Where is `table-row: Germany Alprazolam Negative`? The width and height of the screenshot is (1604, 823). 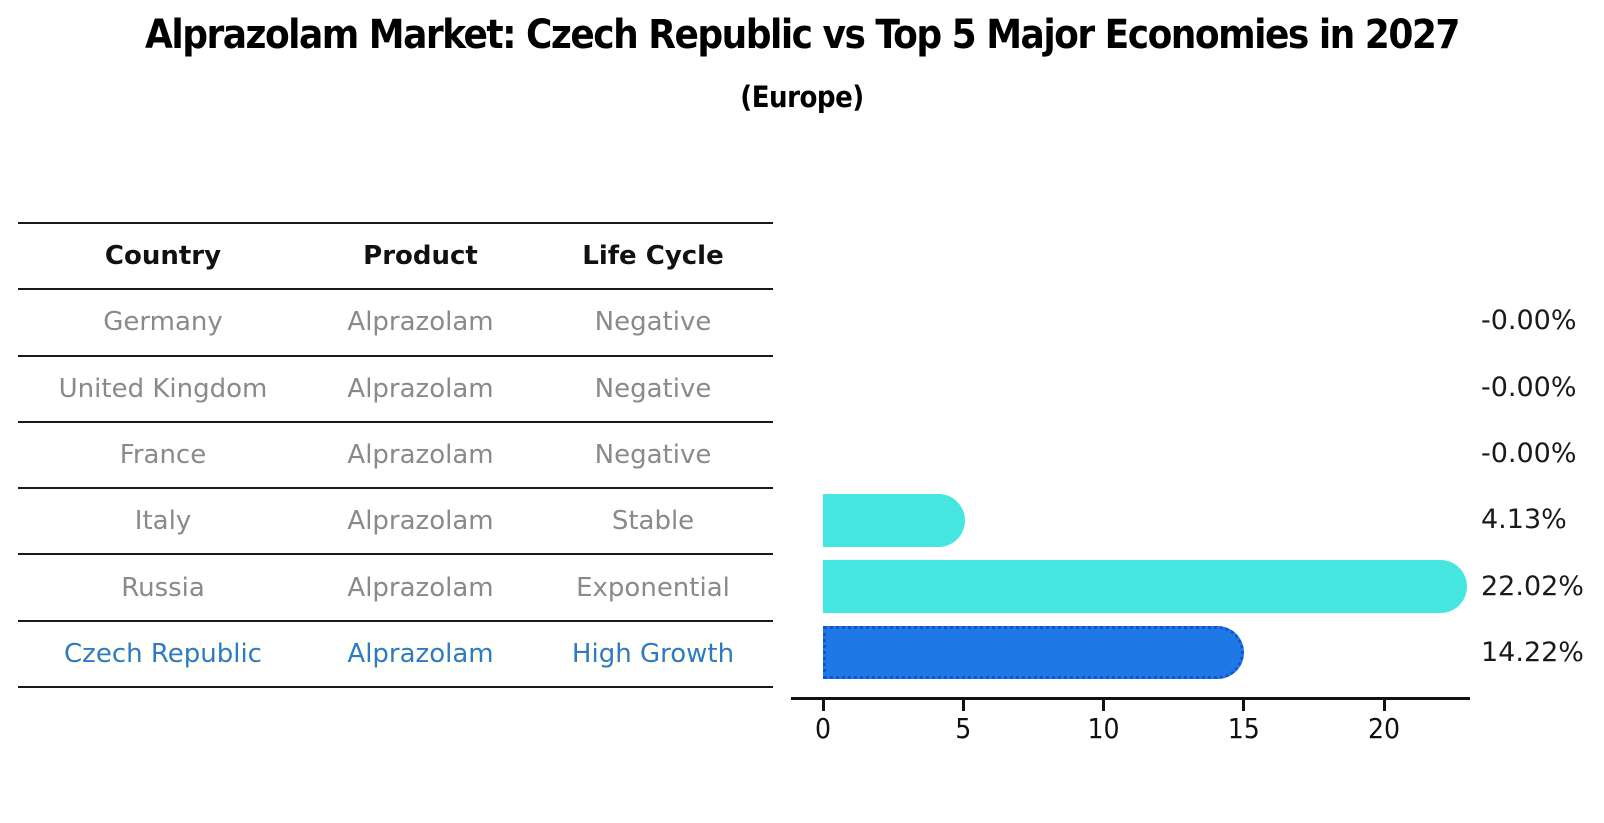
table-row: Germany Alprazolam Negative is located at coordinates (395, 323).